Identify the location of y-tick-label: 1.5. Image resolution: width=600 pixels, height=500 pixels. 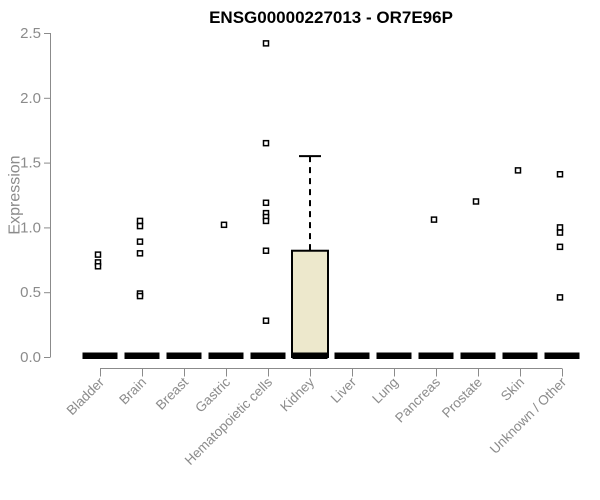
(30, 163).